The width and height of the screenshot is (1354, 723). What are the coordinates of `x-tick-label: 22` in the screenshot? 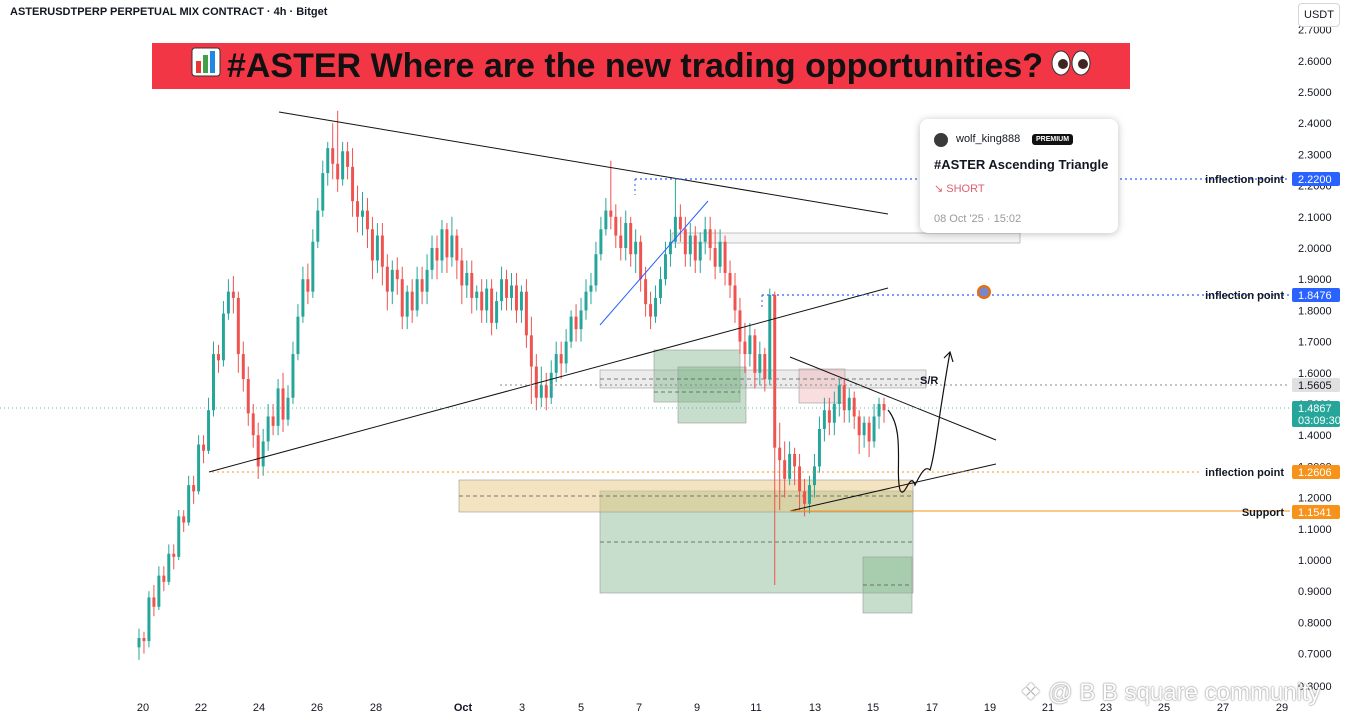 It's located at (201, 708).